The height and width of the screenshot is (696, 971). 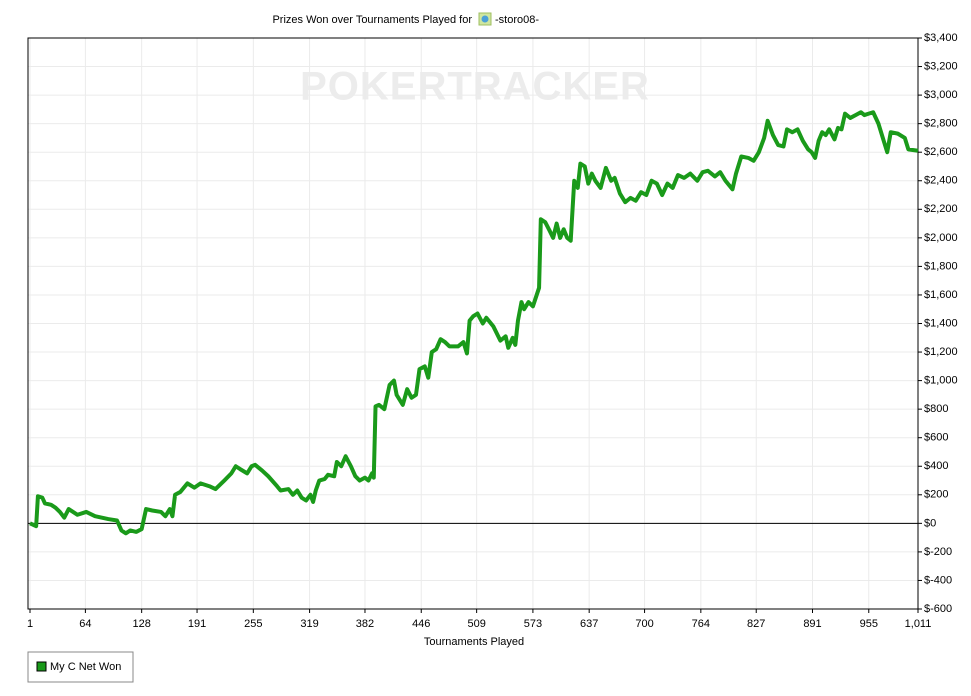 What do you see at coordinates (938, 609) in the screenshot?
I see `y-tick-label: $-600` at bounding box center [938, 609].